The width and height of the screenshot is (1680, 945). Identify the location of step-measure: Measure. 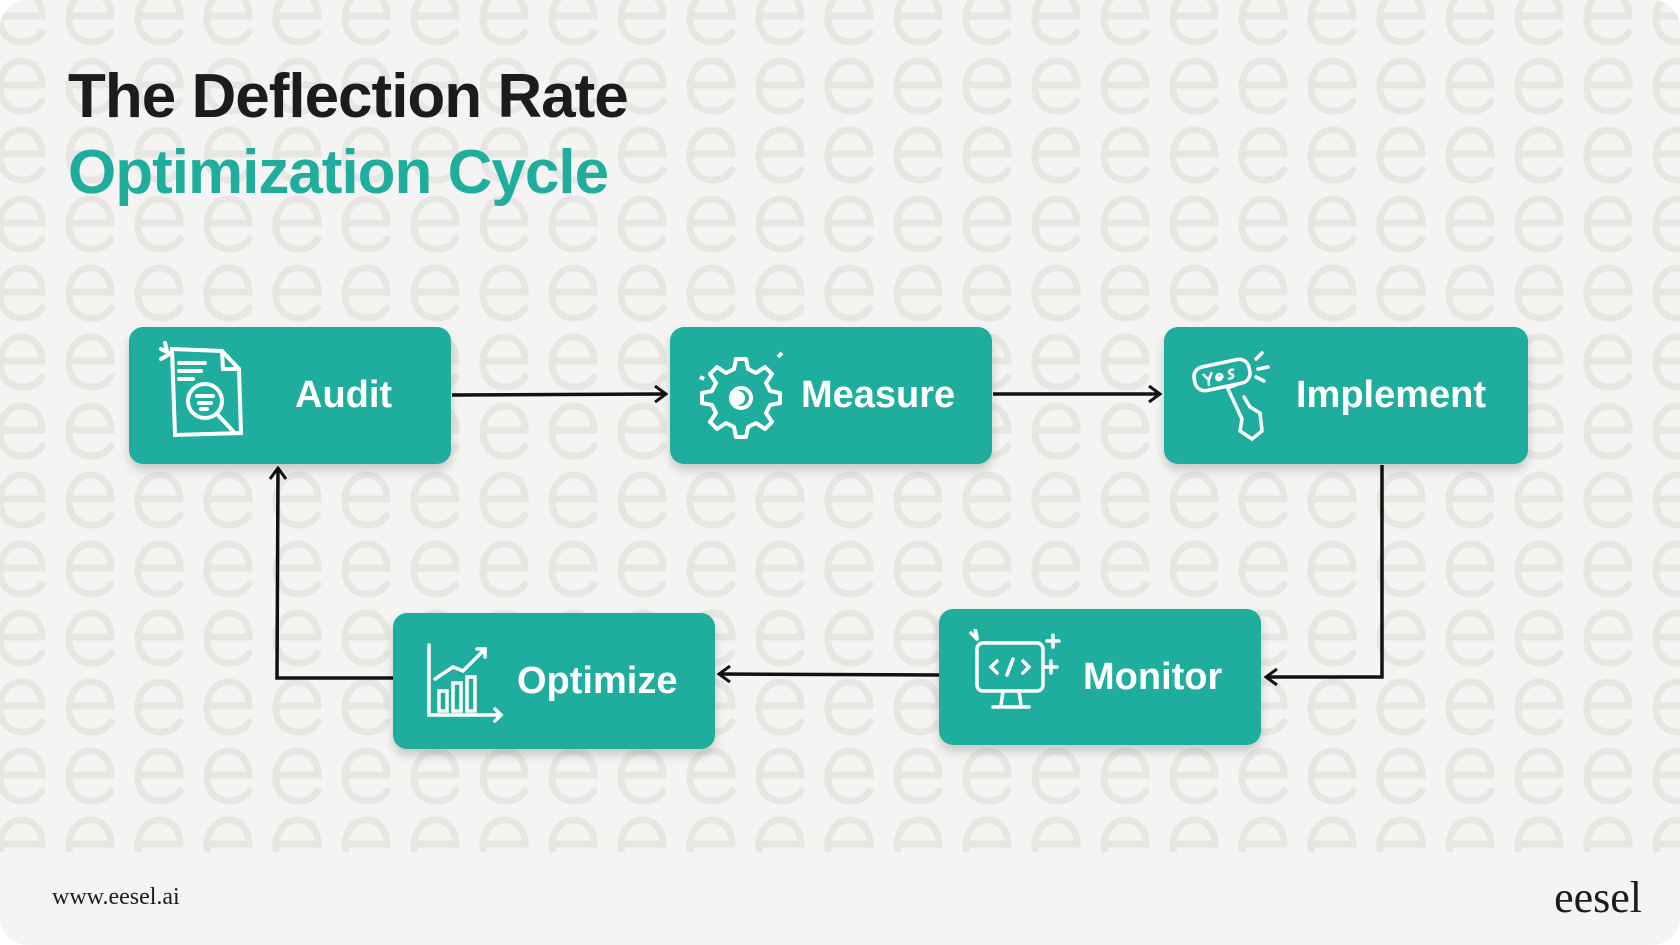
(831, 395).